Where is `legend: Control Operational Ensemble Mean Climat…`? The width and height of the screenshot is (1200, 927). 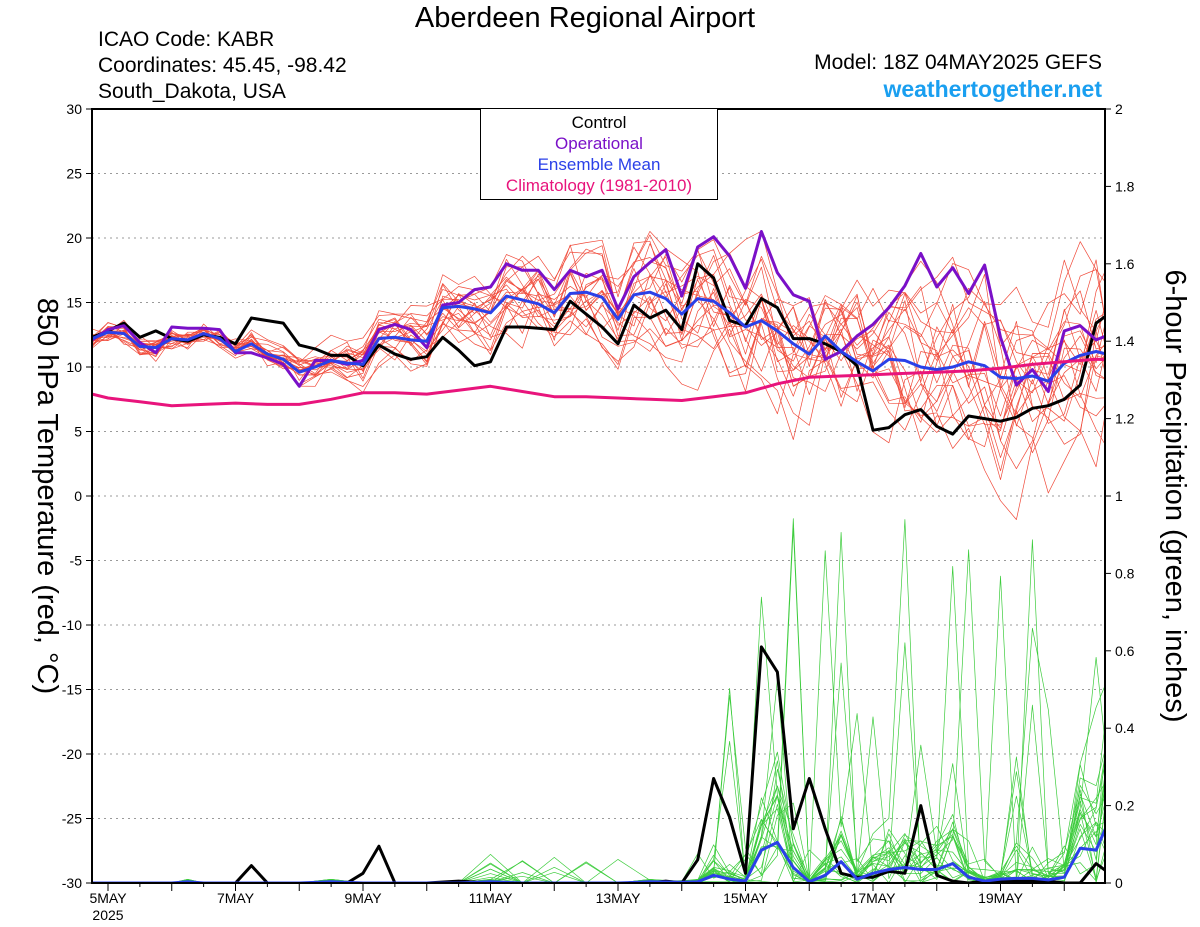
legend: Control Operational Ensemble Mean Climat… is located at coordinates (599, 154).